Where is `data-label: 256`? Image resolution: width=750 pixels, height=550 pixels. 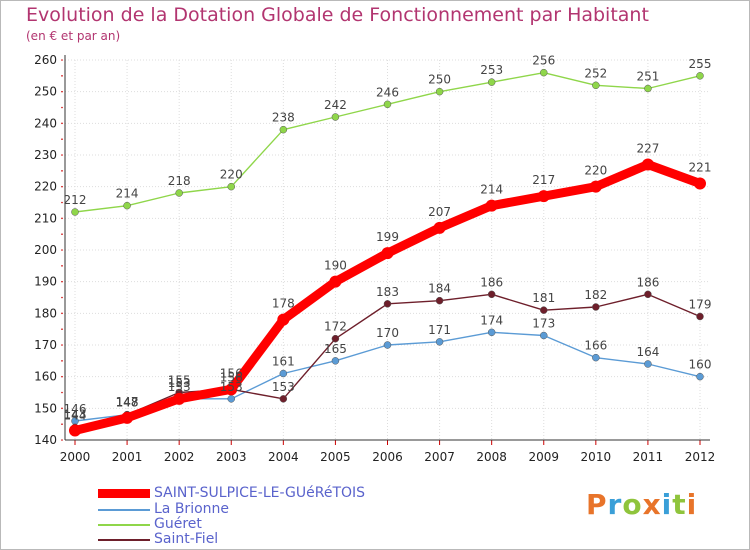 data-label: 256 is located at coordinates (543, 61).